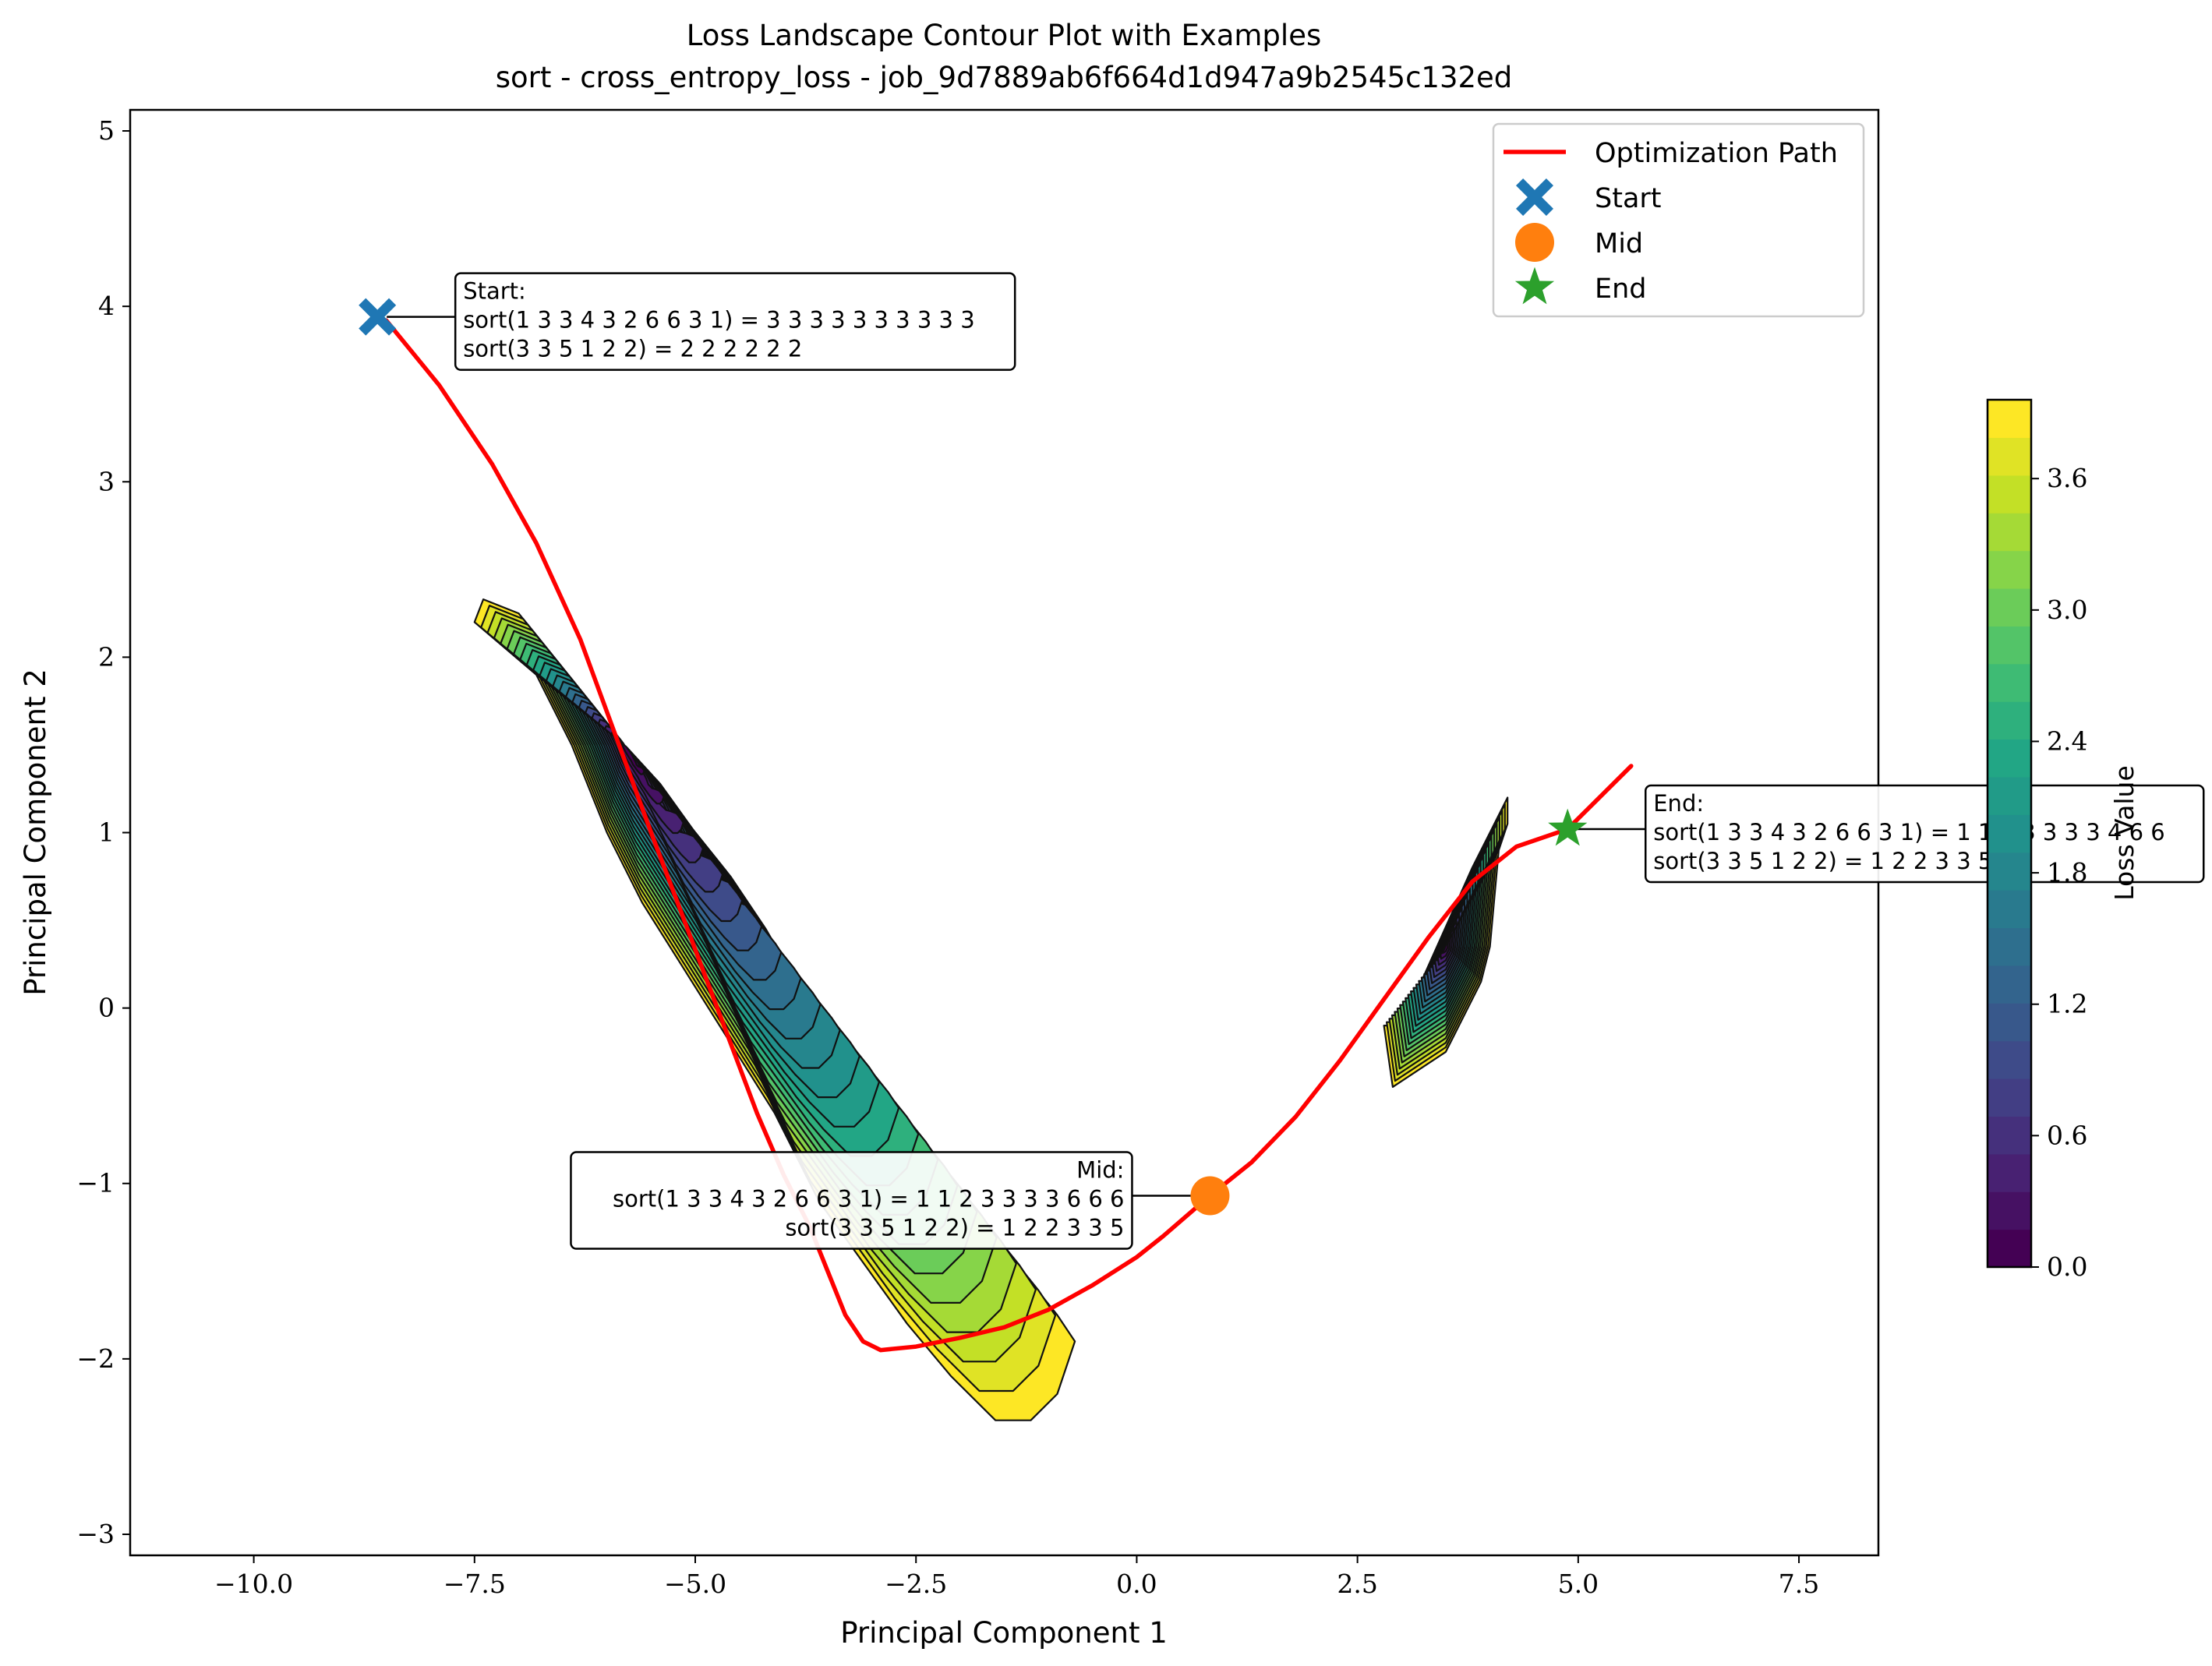  Describe the element at coordinates (1004, 1633) in the screenshot. I see `x-axis-label: Principal Component 1` at that location.